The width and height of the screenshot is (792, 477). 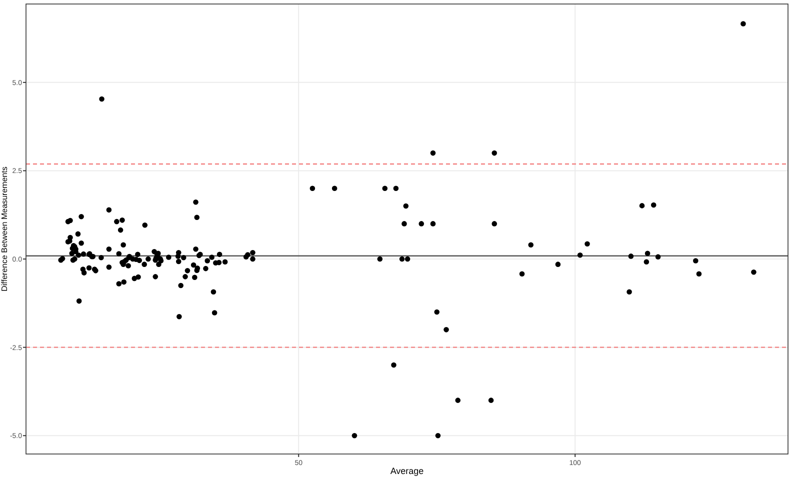 I want to click on y-axis-title: Difference Between Measurements, so click(x=4, y=229).